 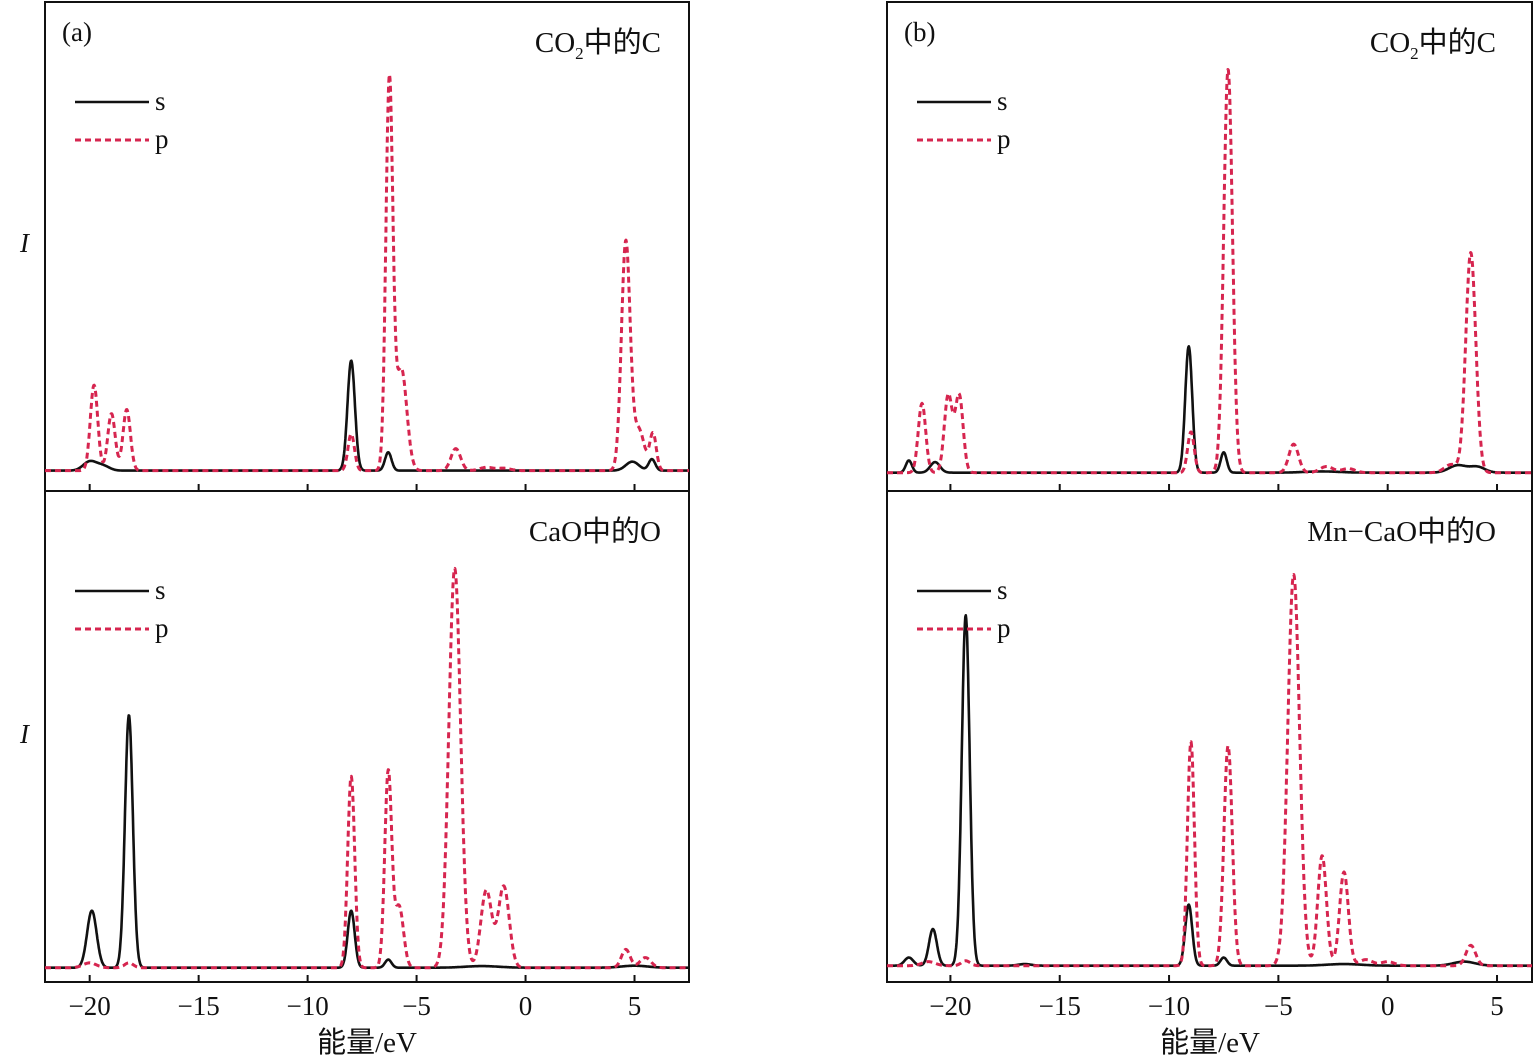 I want to click on x-axis-label-b: 能量/eV, so click(x=1210, y=1042).